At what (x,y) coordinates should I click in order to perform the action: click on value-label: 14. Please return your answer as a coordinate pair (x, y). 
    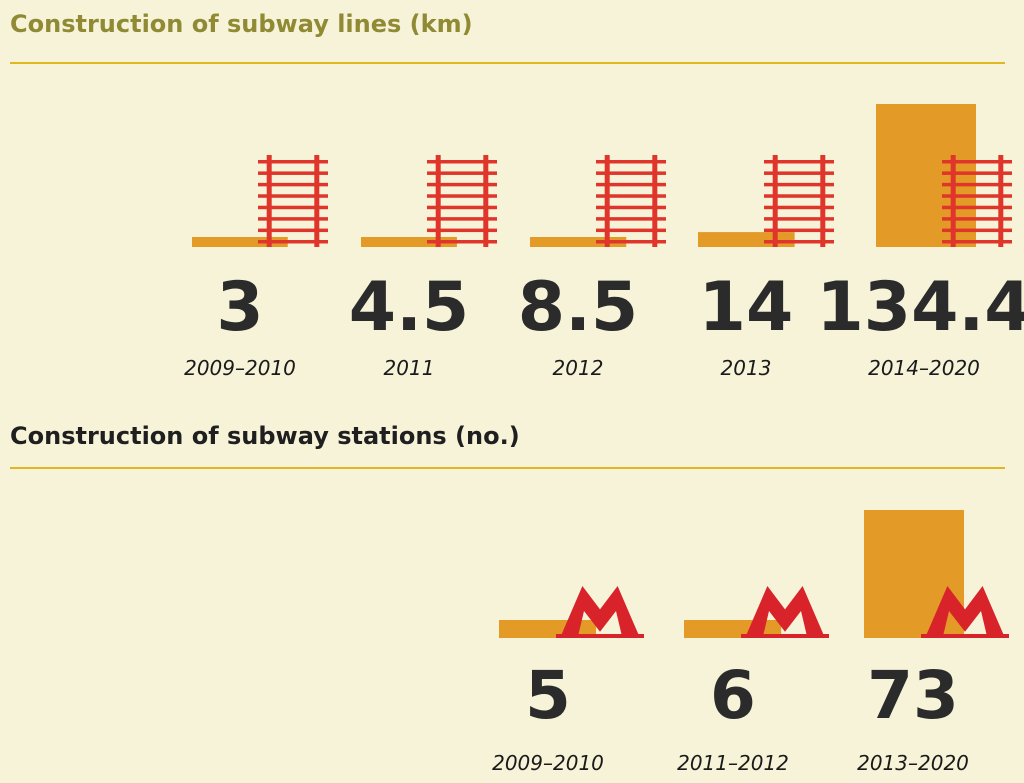
    Looking at the image, I should click on (746, 307).